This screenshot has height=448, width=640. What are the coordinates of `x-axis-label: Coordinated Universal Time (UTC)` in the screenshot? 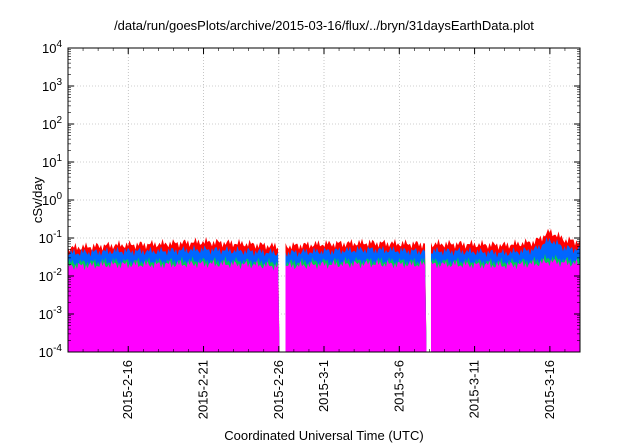 It's located at (323, 435).